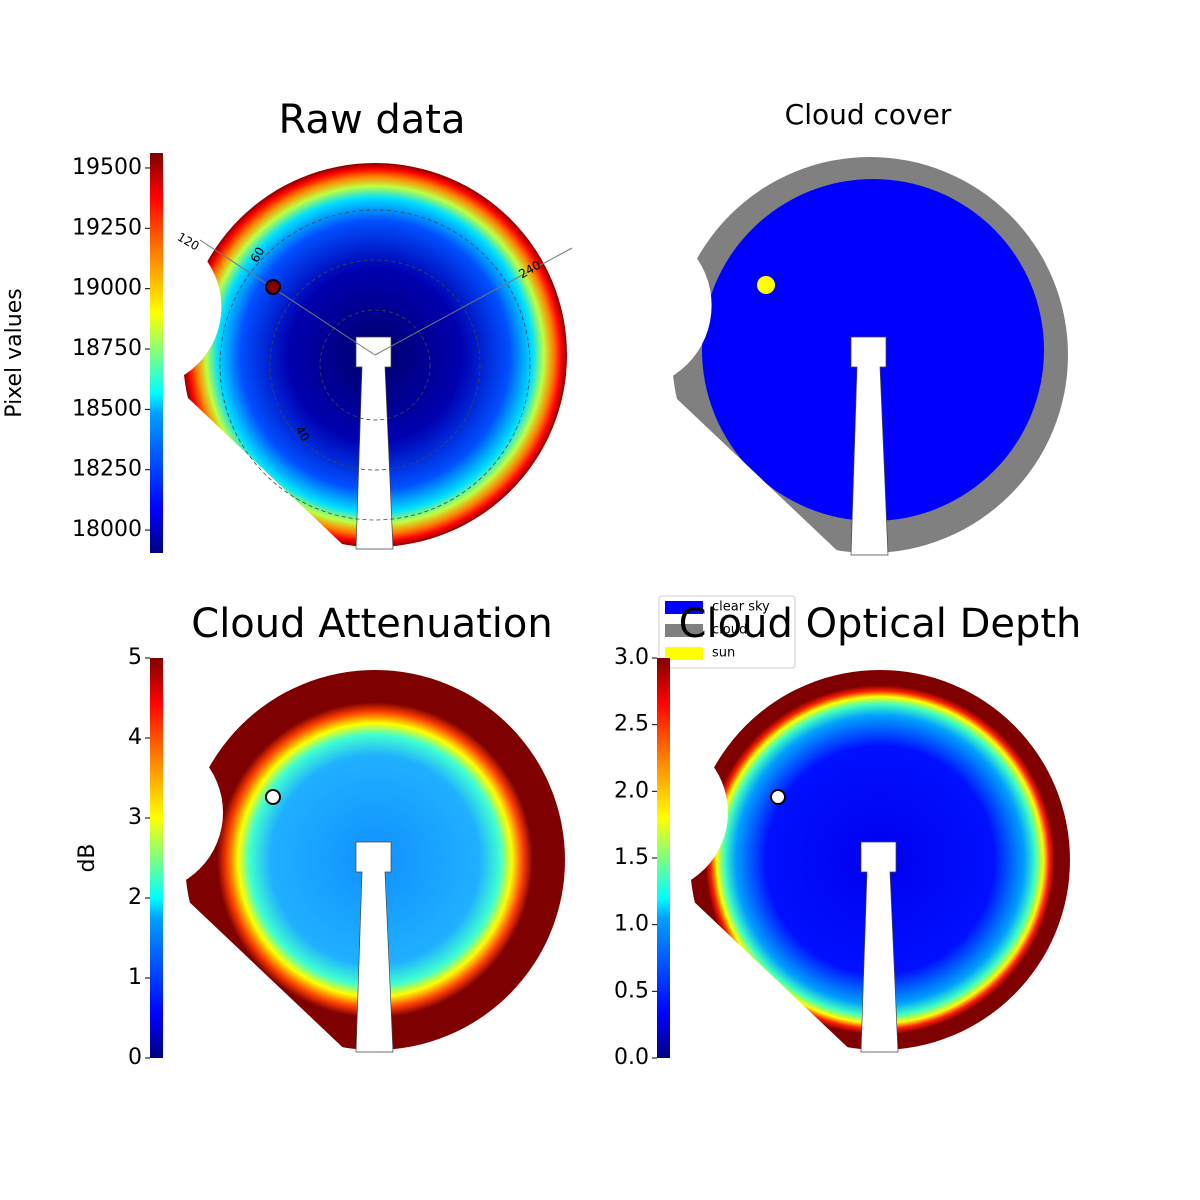  I want to click on colorbar-tick-label: 5, so click(135, 657).